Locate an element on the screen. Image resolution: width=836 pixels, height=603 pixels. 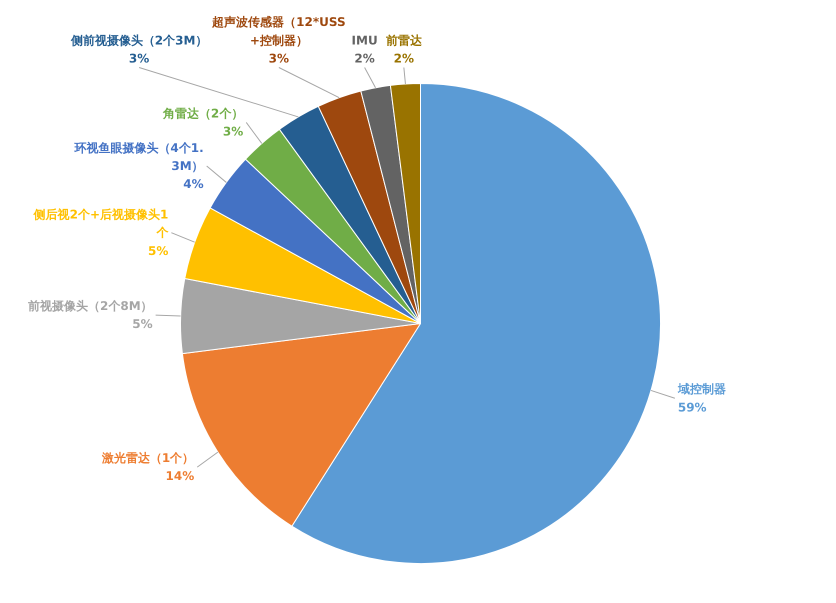
slice-label: 前雷达 is located at coordinates (403, 40).